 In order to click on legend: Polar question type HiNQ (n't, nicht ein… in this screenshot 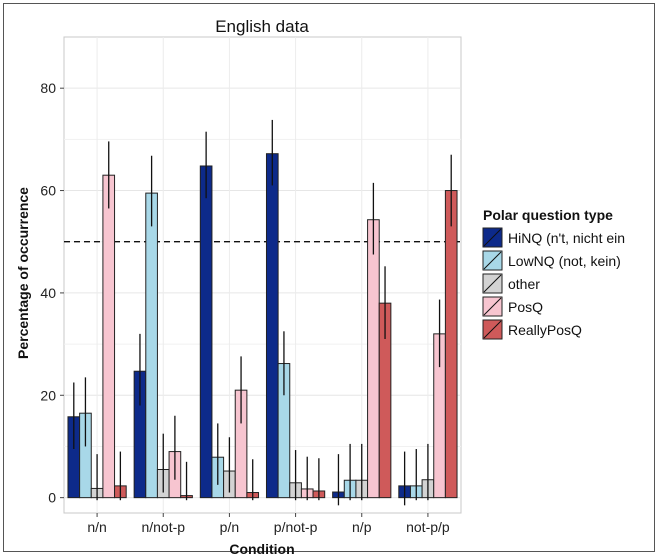, I will do `click(553, 273)`.